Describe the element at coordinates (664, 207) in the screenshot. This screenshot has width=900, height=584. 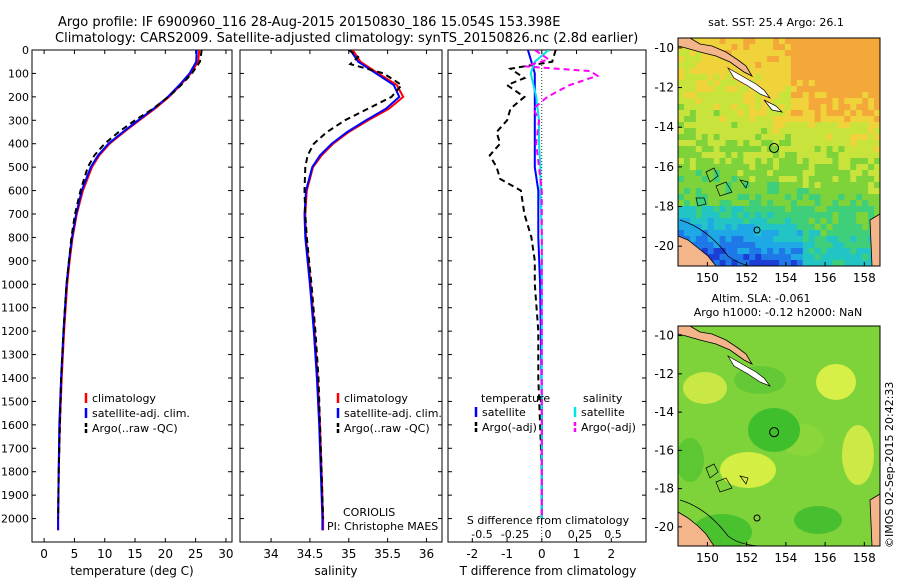
I see `map-y-tick-label: -18` at that location.